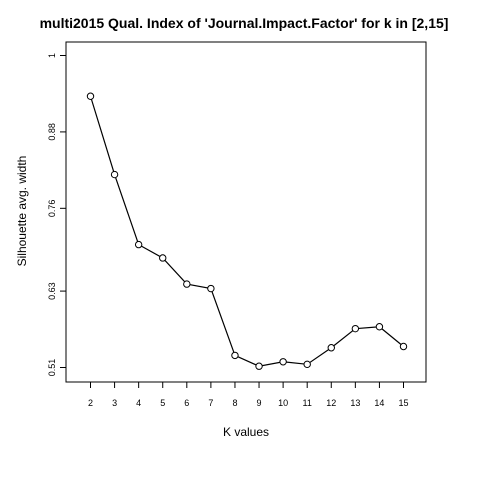 This screenshot has width=480, height=480. I want to click on y-tick-label: 0.88, so click(52, 132).